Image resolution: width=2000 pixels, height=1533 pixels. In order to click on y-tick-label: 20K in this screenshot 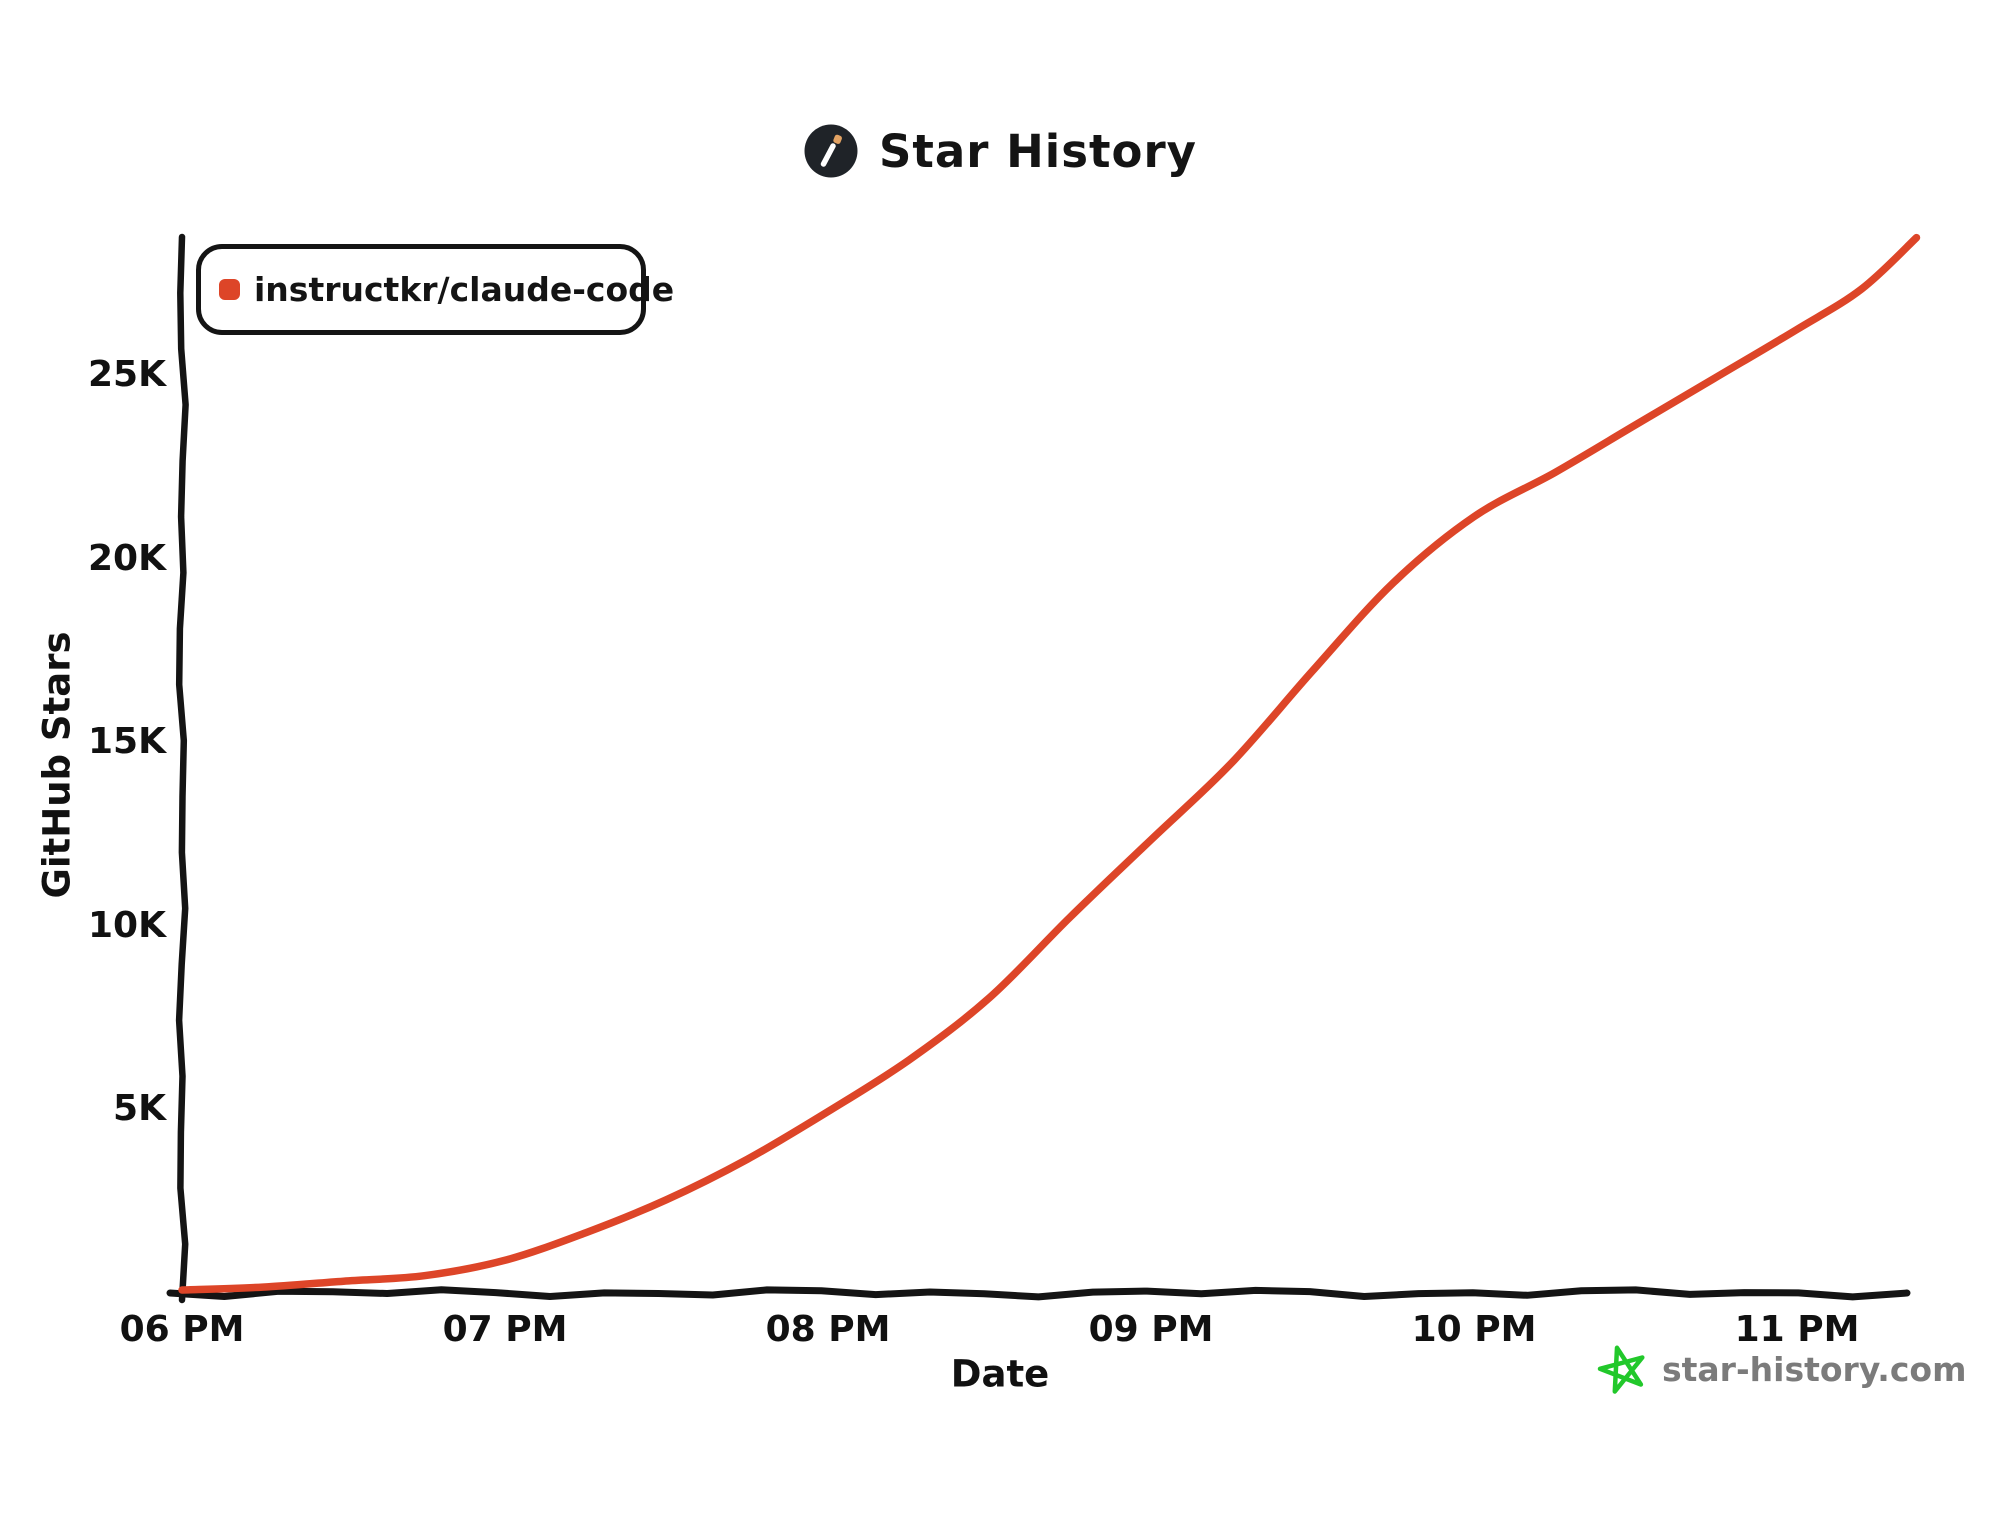, I will do `click(127, 558)`.